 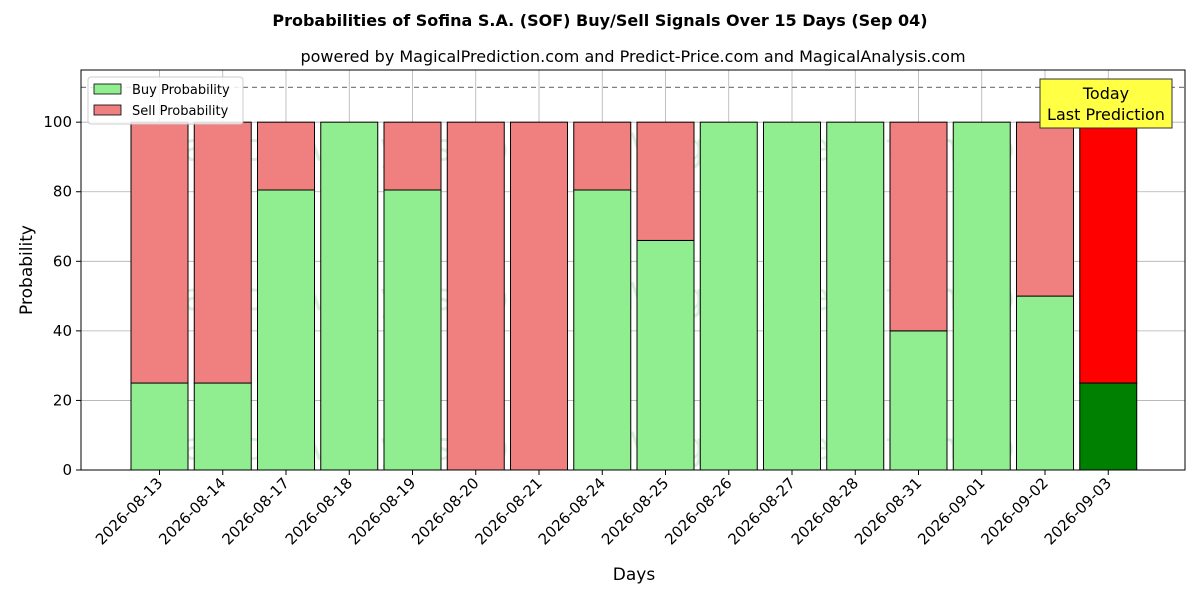 What do you see at coordinates (27, 270) in the screenshot?
I see `y-axis-label: Probability` at bounding box center [27, 270].